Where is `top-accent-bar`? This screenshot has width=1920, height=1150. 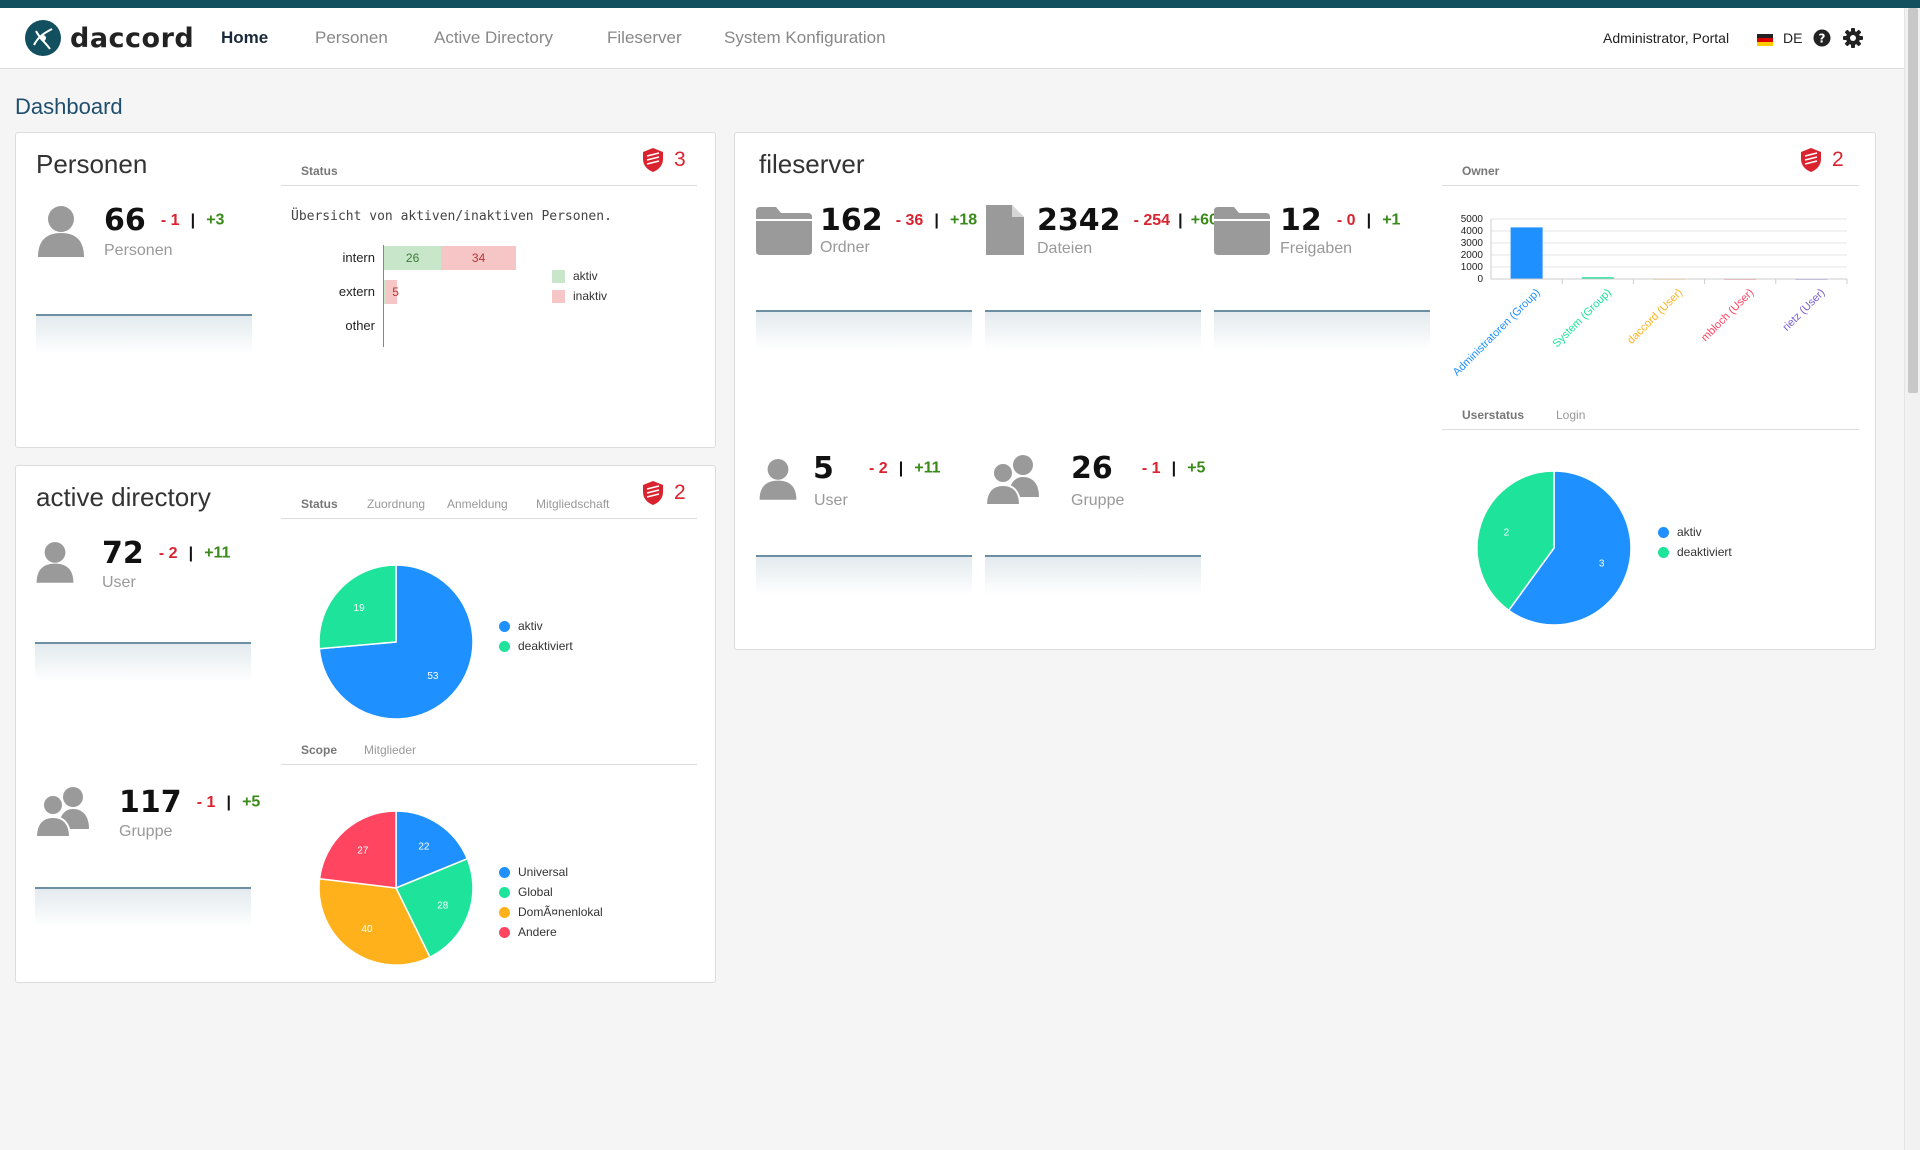
top-accent-bar is located at coordinates (960, 4).